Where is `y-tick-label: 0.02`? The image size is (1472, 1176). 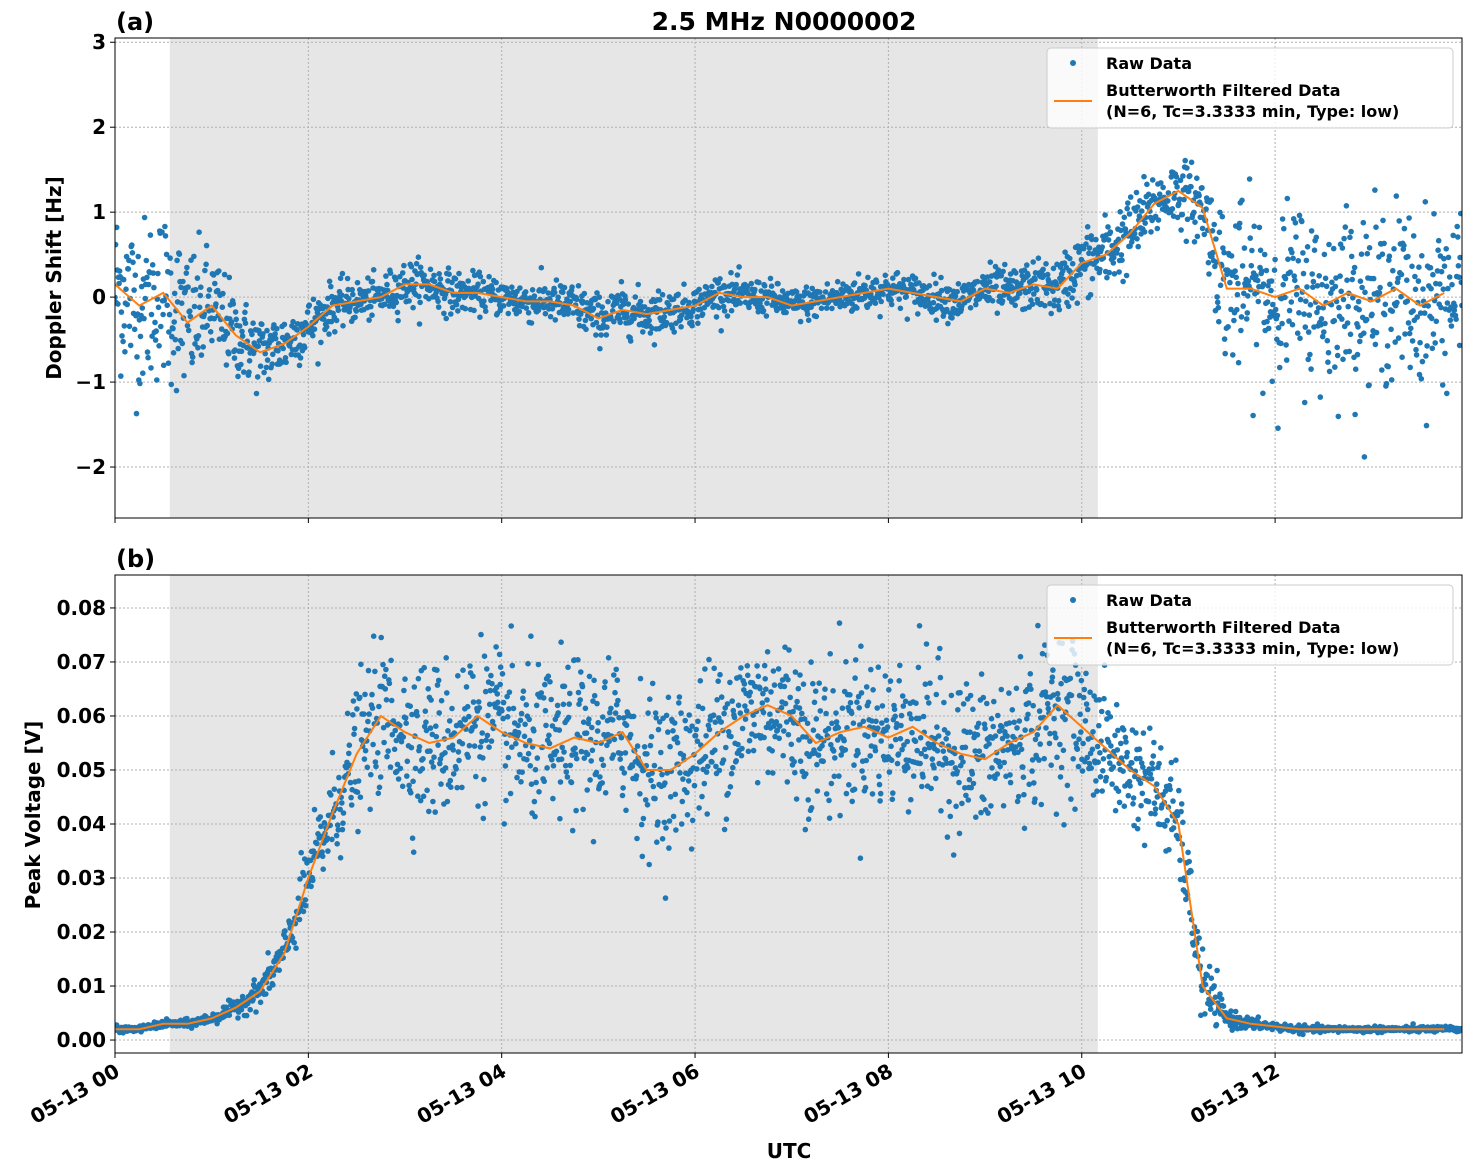
y-tick-label: 0.02 is located at coordinates (81, 932).